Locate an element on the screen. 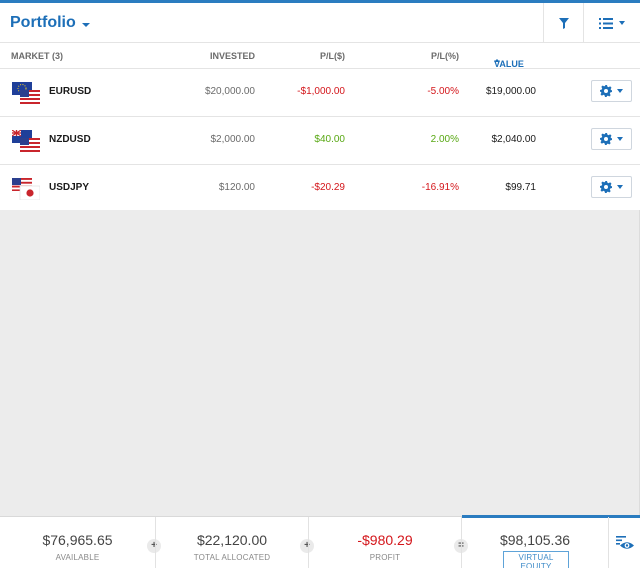 This screenshot has height=568, width=640. filter-button is located at coordinates (563, 23).